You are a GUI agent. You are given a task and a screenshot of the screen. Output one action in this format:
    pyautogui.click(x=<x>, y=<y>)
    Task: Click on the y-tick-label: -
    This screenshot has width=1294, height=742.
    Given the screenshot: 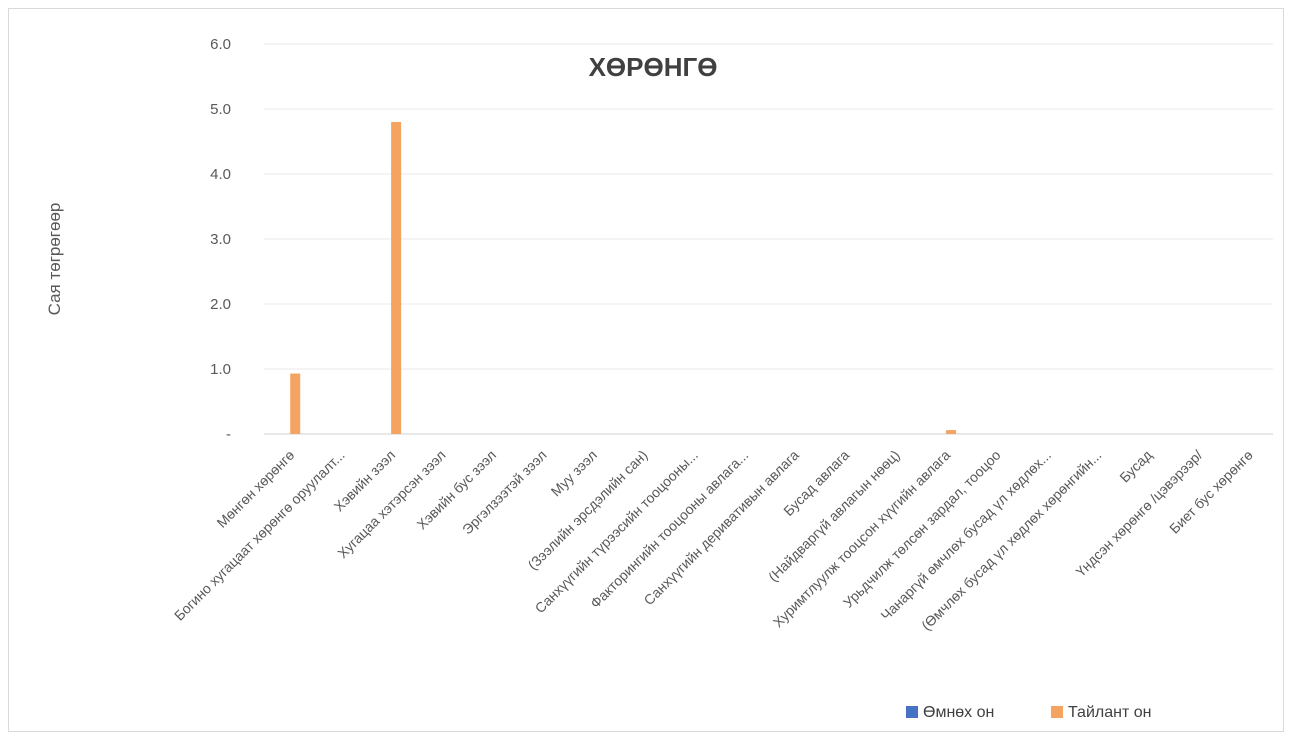 What is the action you would take?
    pyautogui.click(x=228, y=434)
    